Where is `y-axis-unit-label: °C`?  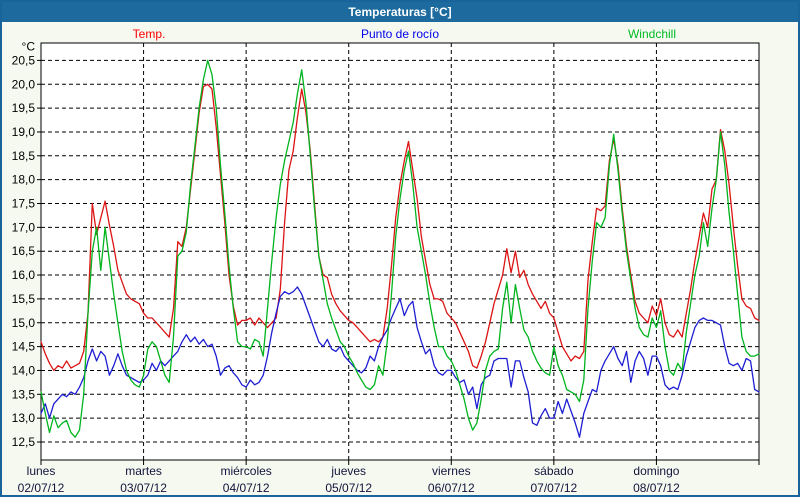
y-axis-unit-label: °C is located at coordinates (29, 46).